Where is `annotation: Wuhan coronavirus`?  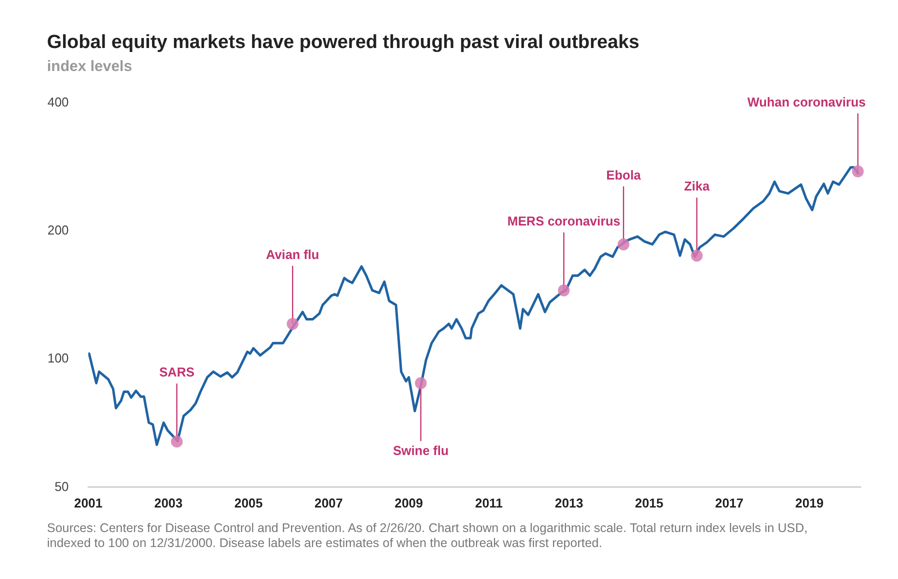
annotation: Wuhan coronavirus is located at coordinates (806, 102).